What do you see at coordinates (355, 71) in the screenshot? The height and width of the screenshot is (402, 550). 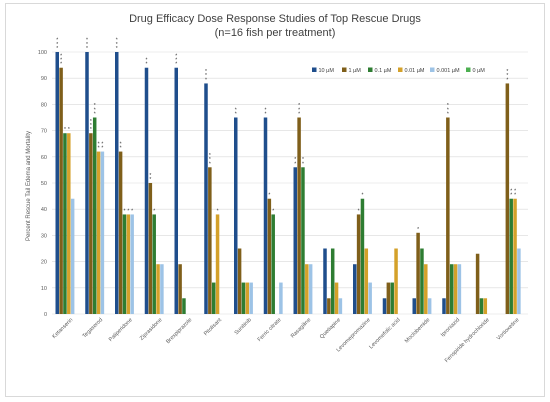 I see `legend-entry: 1 µM` at bounding box center [355, 71].